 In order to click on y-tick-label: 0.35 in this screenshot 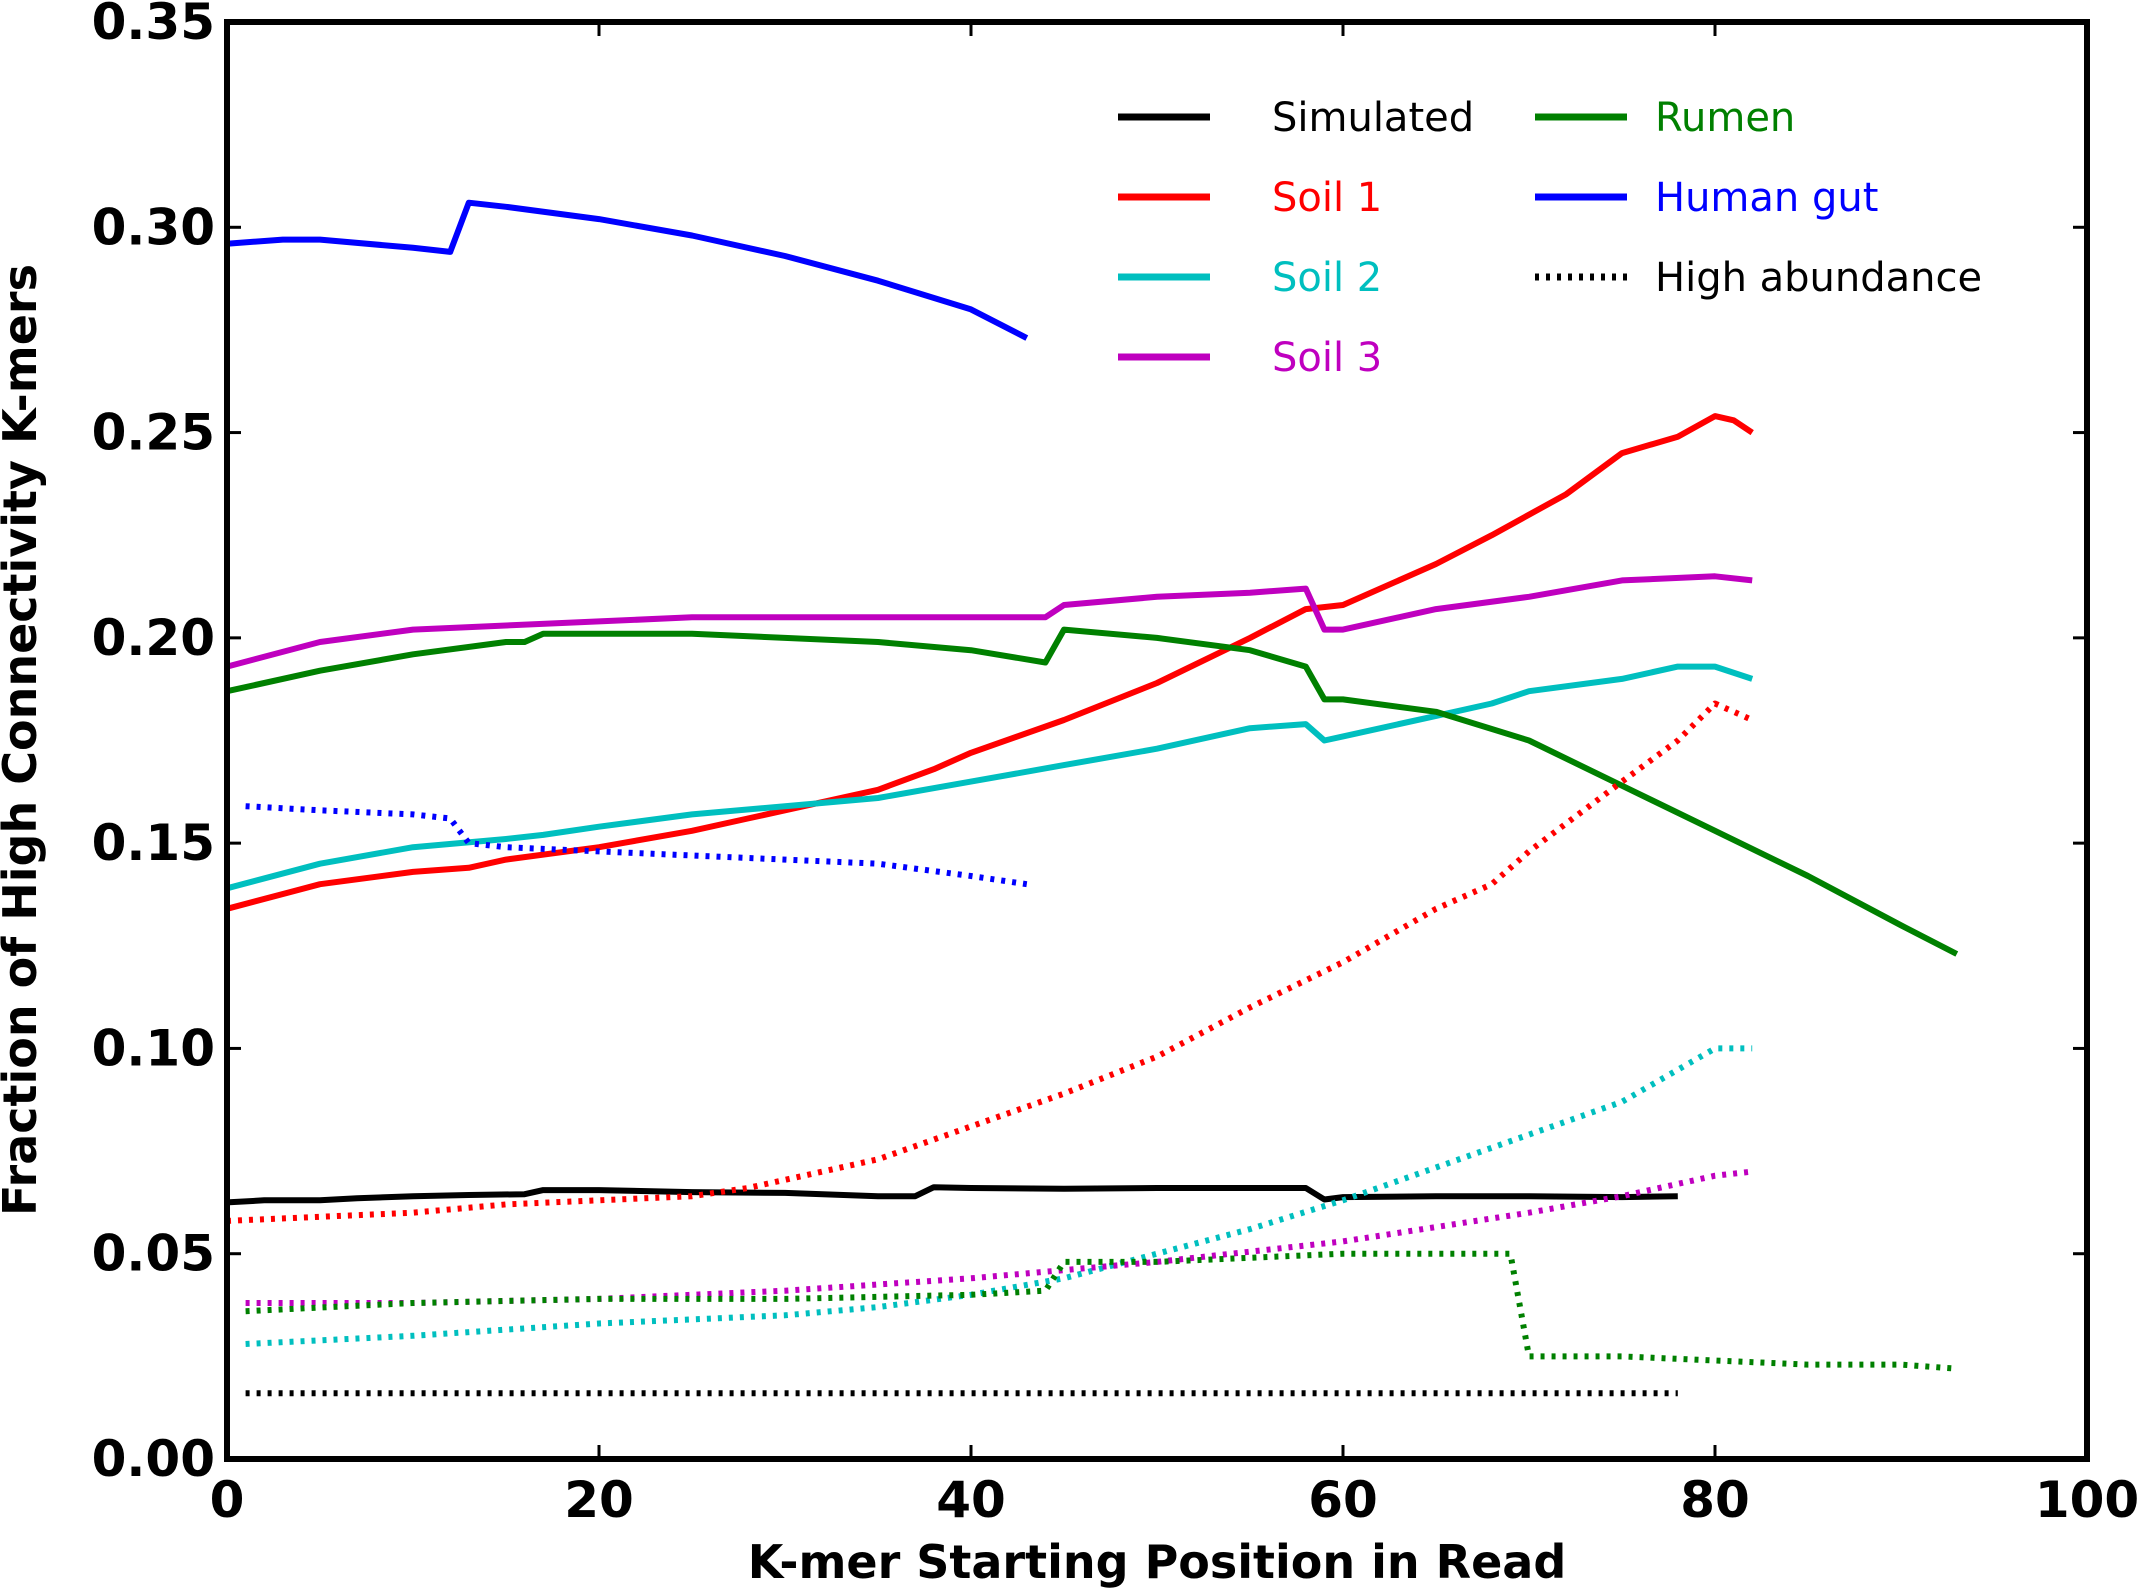, I will do `click(153, 25)`.